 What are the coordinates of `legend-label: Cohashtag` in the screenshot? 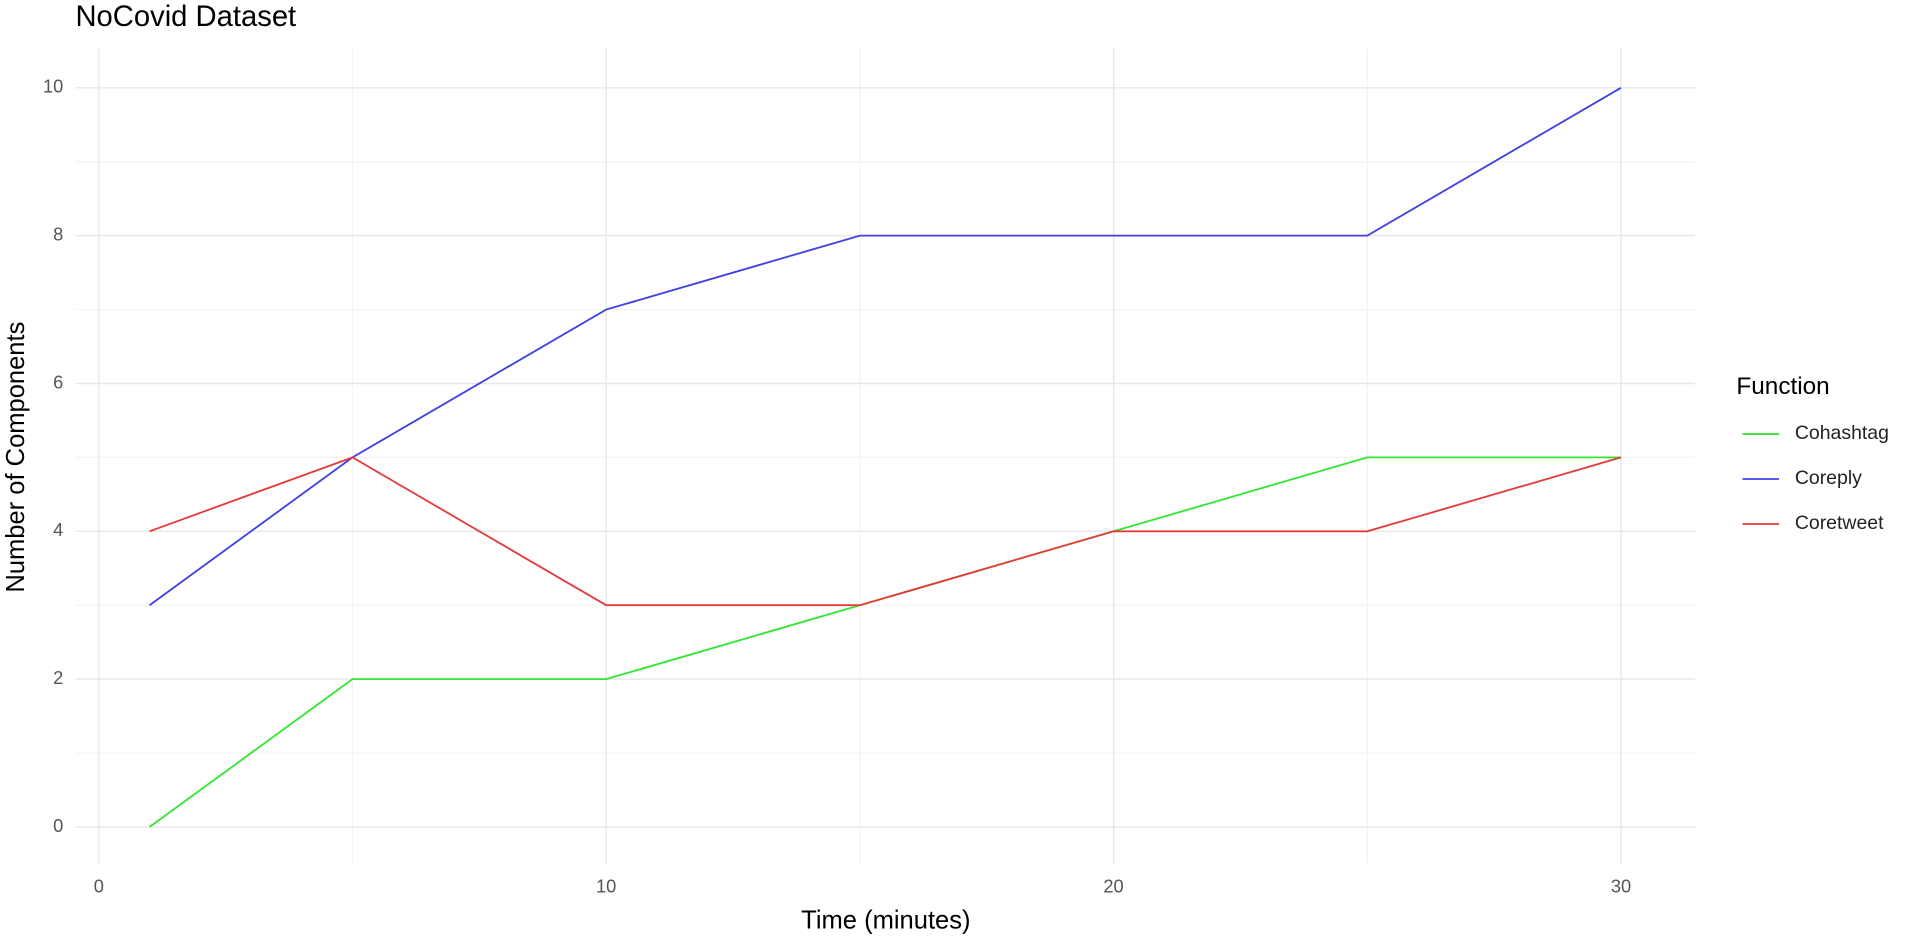 It's located at (1842, 433).